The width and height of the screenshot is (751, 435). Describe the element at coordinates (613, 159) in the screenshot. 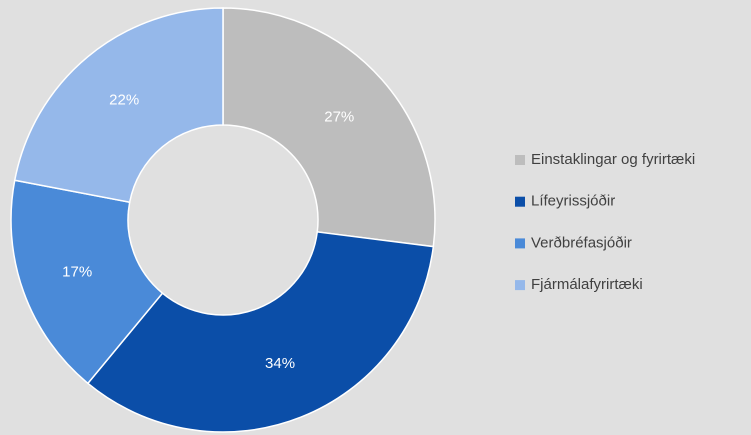

I see `legend-label: Einstaklingar og fyrirtæki` at that location.